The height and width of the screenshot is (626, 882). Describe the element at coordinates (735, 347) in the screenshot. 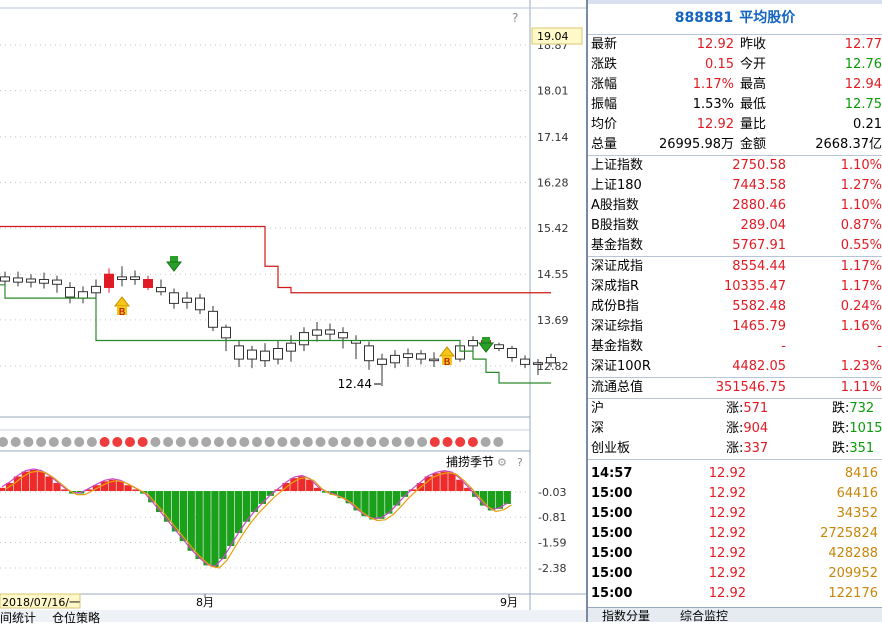

I see `index-row: 基金指数 - -` at that location.